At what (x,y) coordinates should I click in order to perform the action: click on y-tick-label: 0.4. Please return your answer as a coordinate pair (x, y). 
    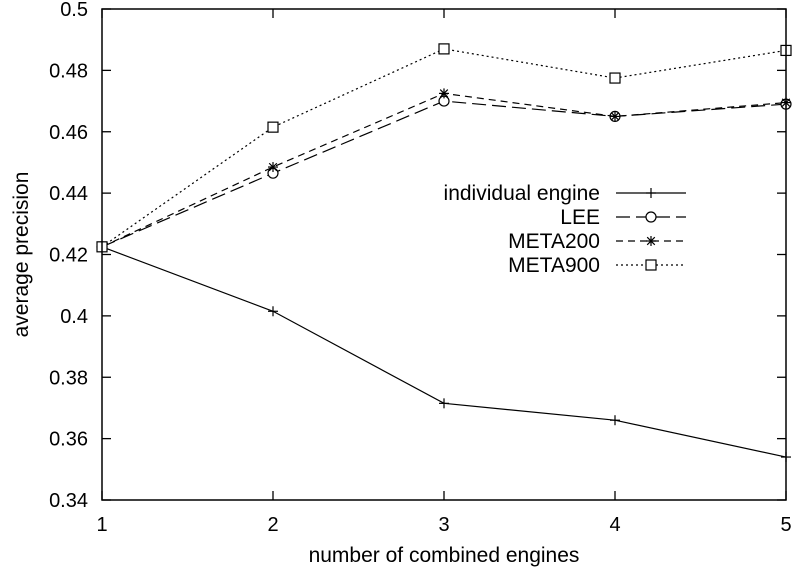
    Looking at the image, I should click on (74, 317).